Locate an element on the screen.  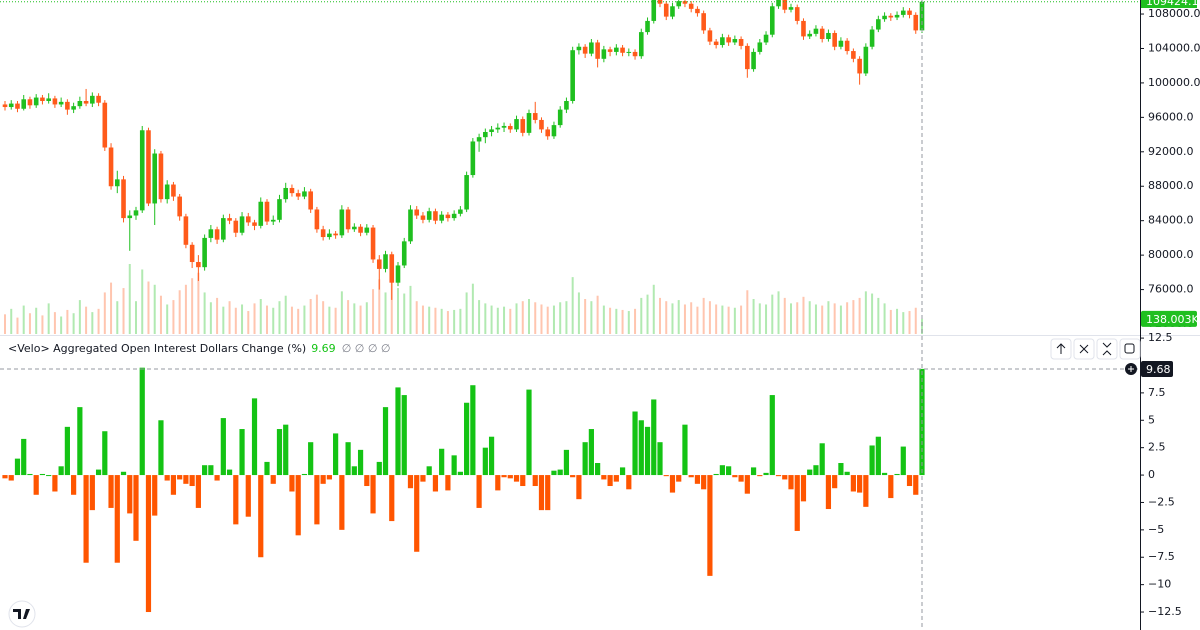
y-tick-label: −12.5 is located at coordinates (1165, 611).